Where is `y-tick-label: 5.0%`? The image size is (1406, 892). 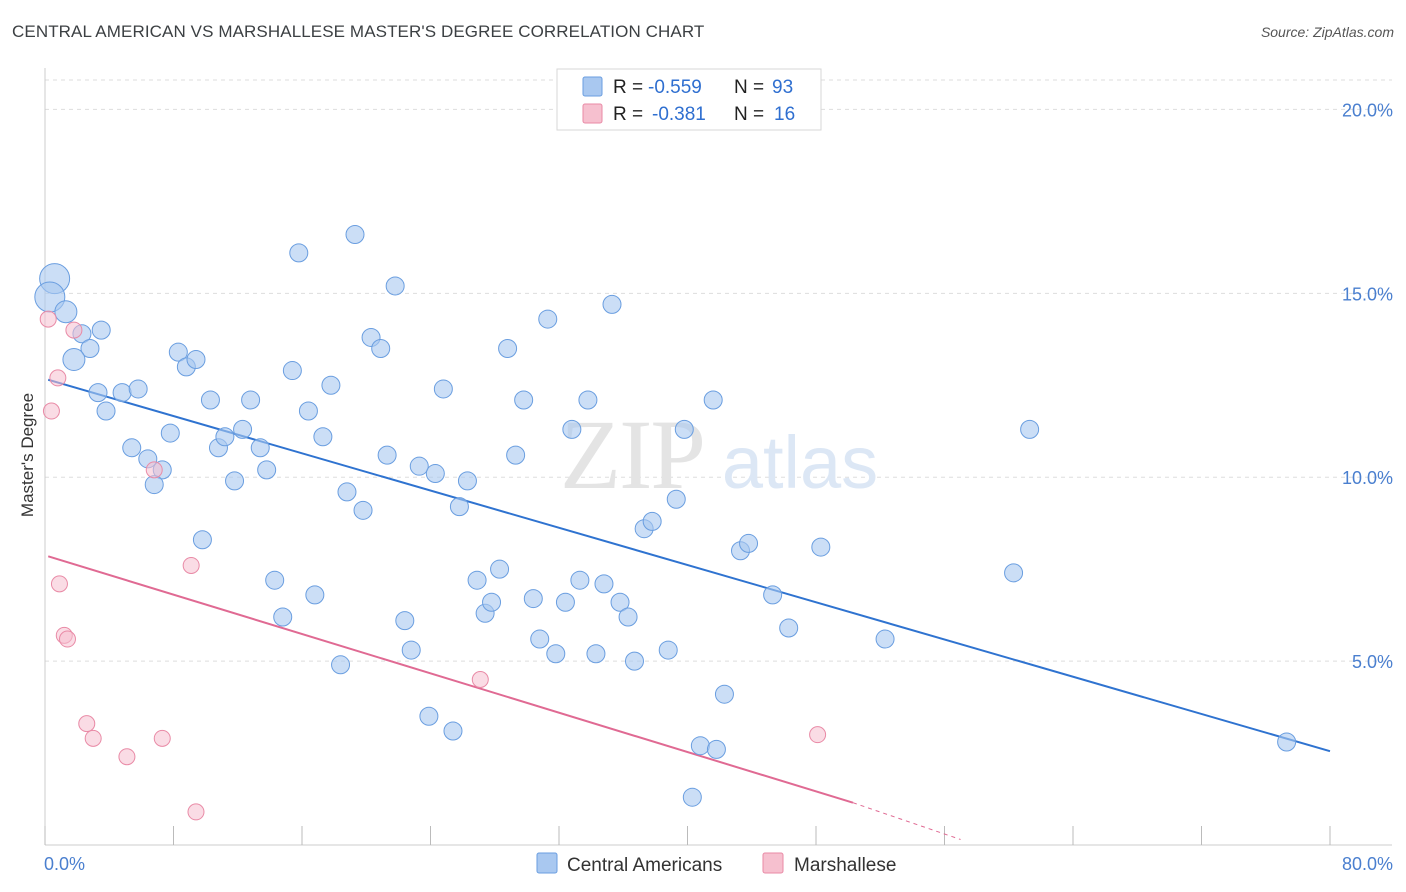
y-tick-label: 5.0% is located at coordinates (1372, 662).